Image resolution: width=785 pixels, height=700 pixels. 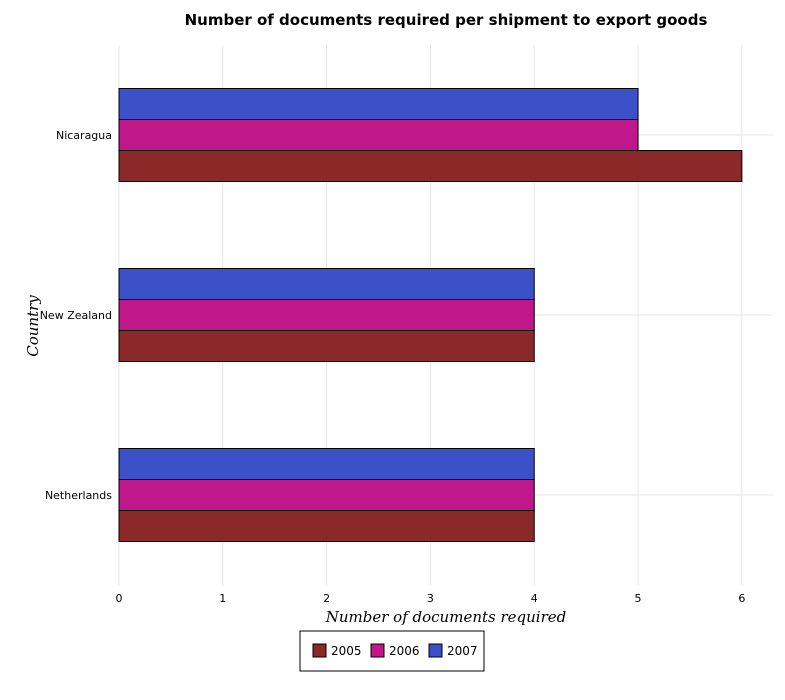 I want to click on x-tick-label: 6, so click(x=741, y=598).